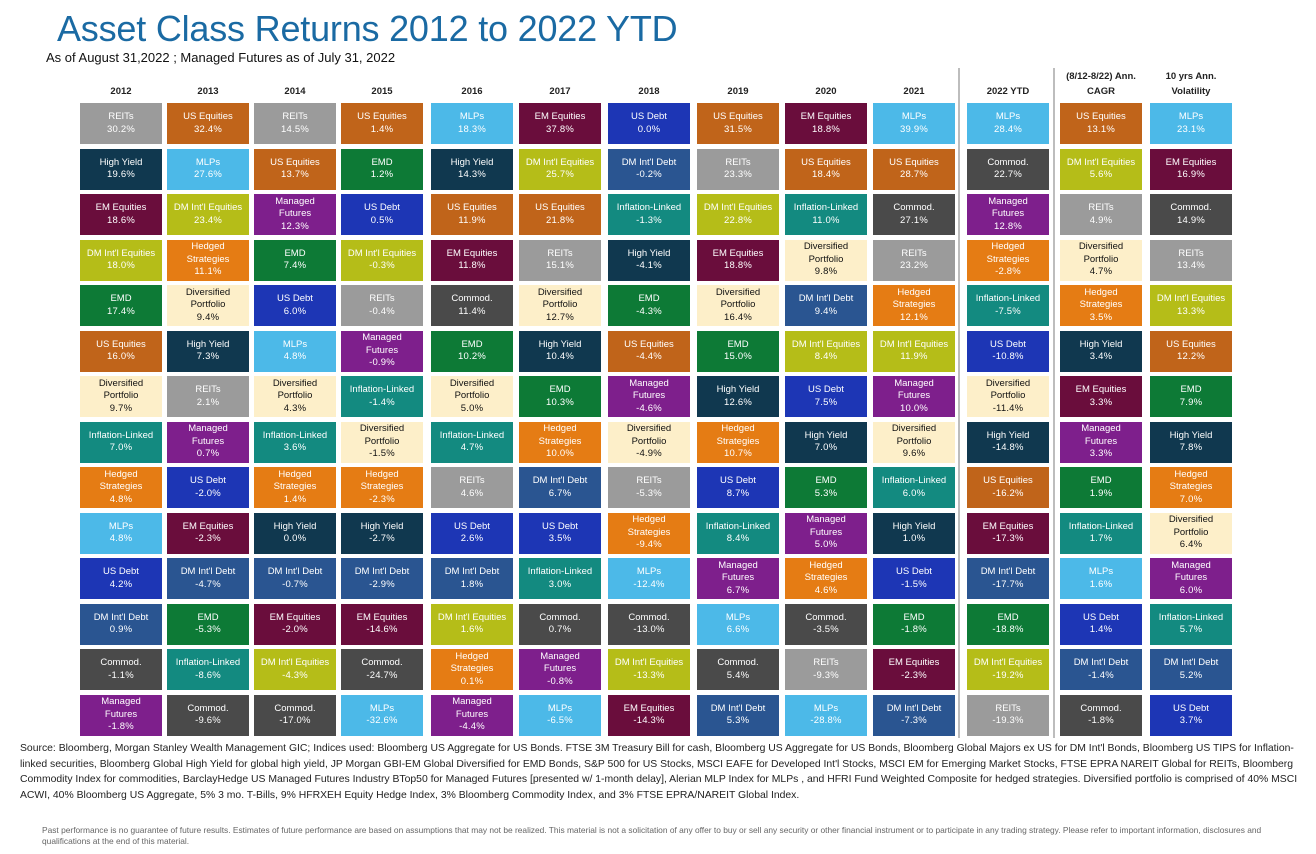 Image resolution: width=1316 pixels, height=854 pixels. I want to click on table-cell: DM Int'l Equities 18.0%, so click(121, 260).